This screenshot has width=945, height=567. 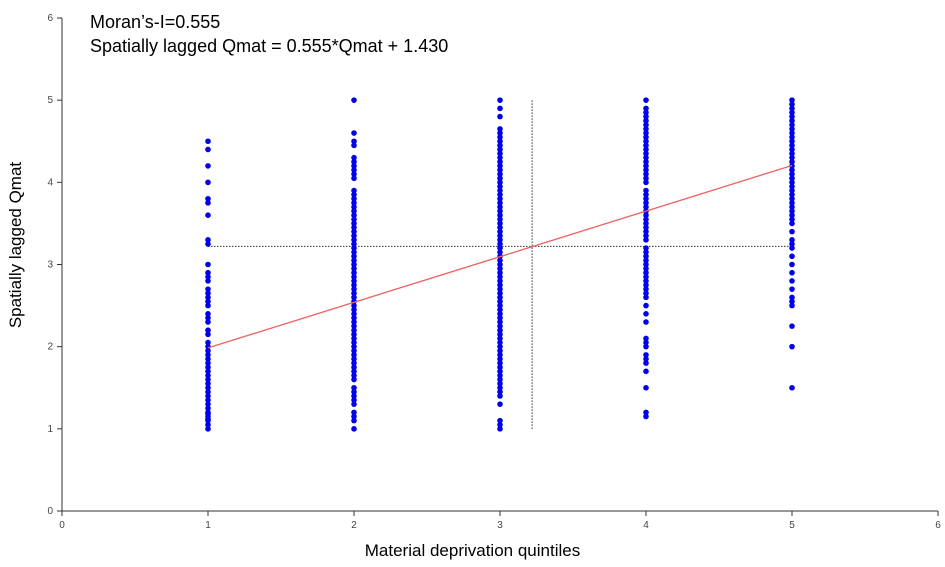 I want to click on morans-i-annotation: Moran’s-I=0.555, so click(x=155, y=22).